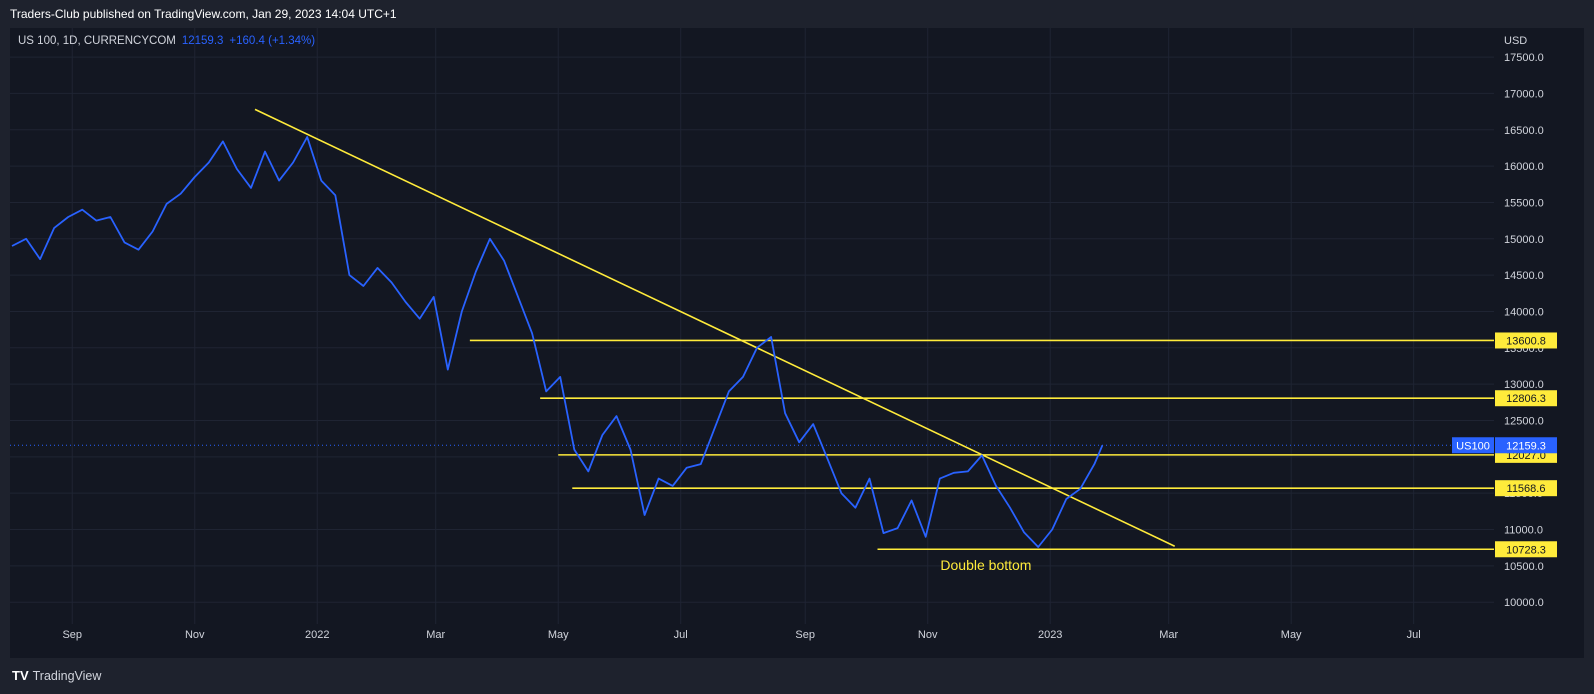  What do you see at coordinates (1524, 567) in the screenshot?
I see `y-tick-label: 10500.0` at bounding box center [1524, 567].